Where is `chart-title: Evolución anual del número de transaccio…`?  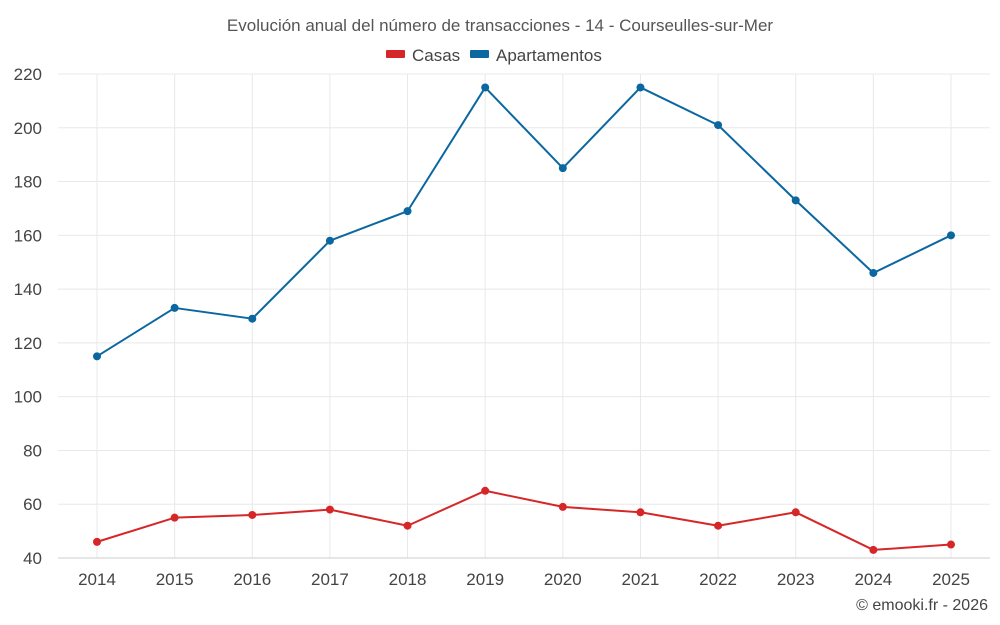 chart-title: Evolución anual del número de transaccio… is located at coordinates (500, 25).